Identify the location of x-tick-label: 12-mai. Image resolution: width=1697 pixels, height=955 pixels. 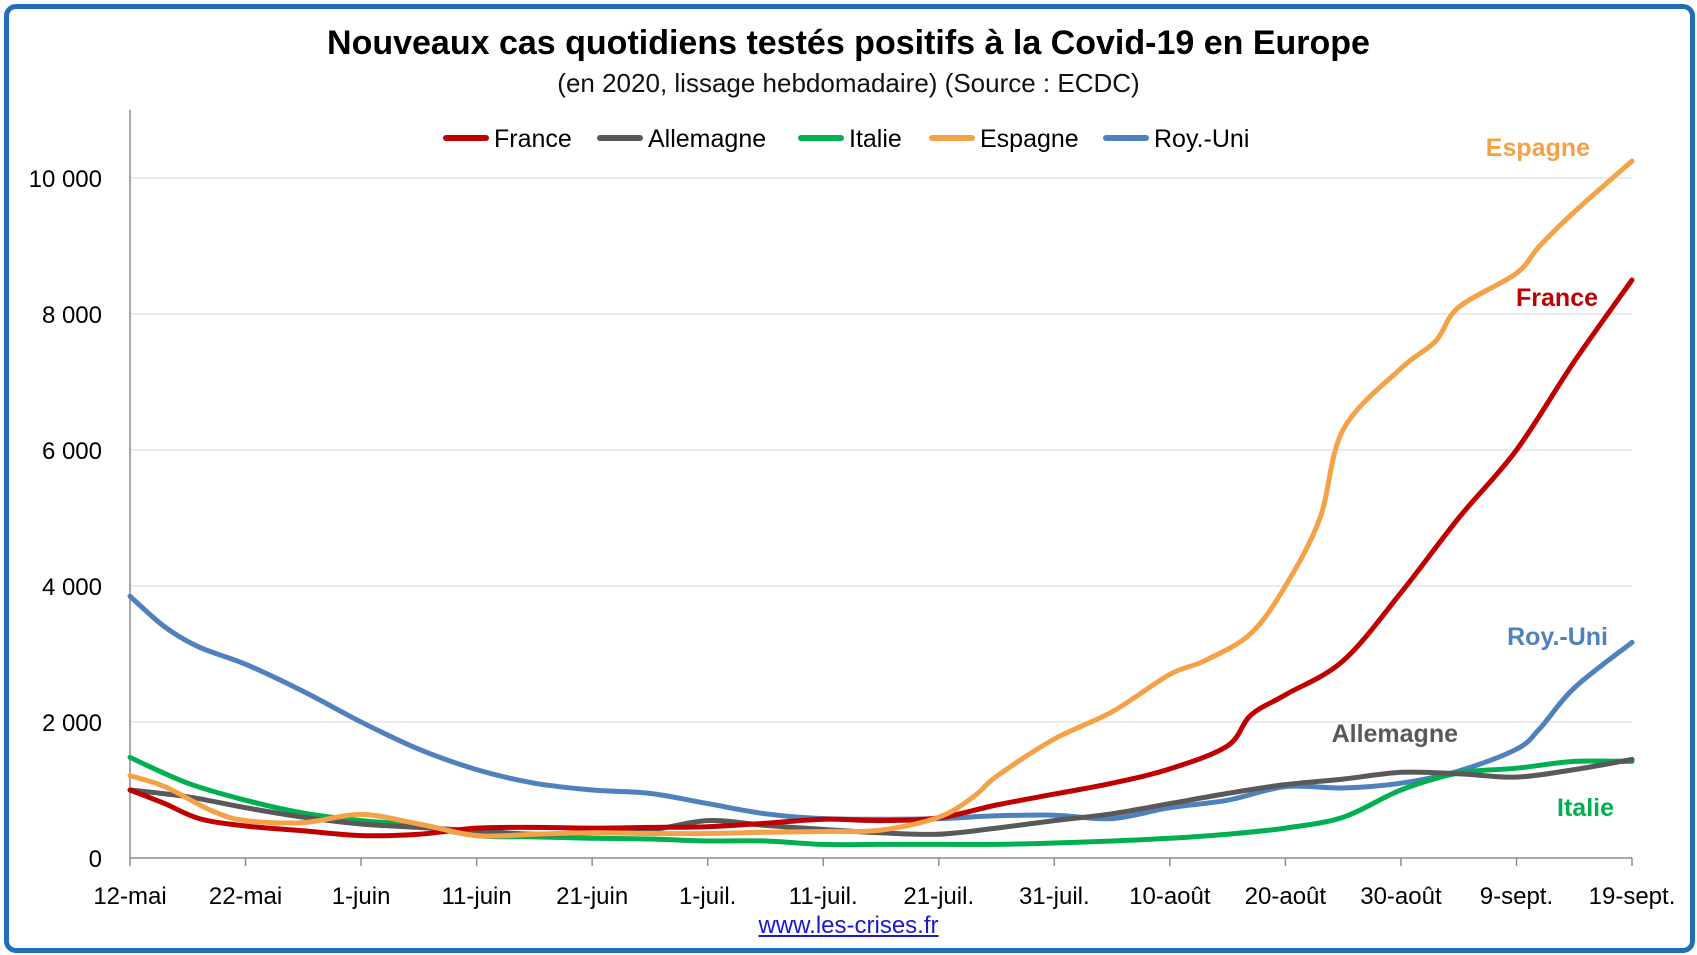
(129, 896).